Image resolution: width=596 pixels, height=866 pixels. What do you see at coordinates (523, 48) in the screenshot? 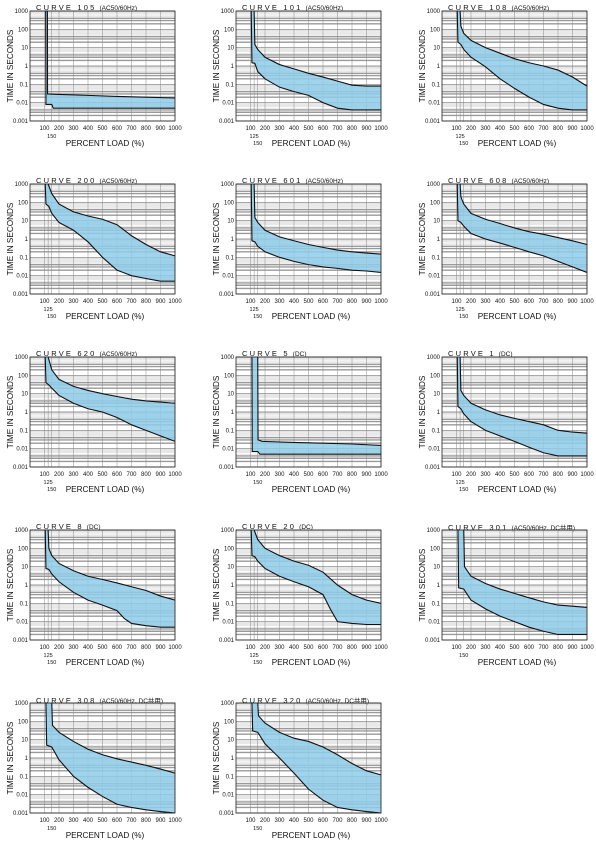
I see `upper-curve` at bounding box center [523, 48].